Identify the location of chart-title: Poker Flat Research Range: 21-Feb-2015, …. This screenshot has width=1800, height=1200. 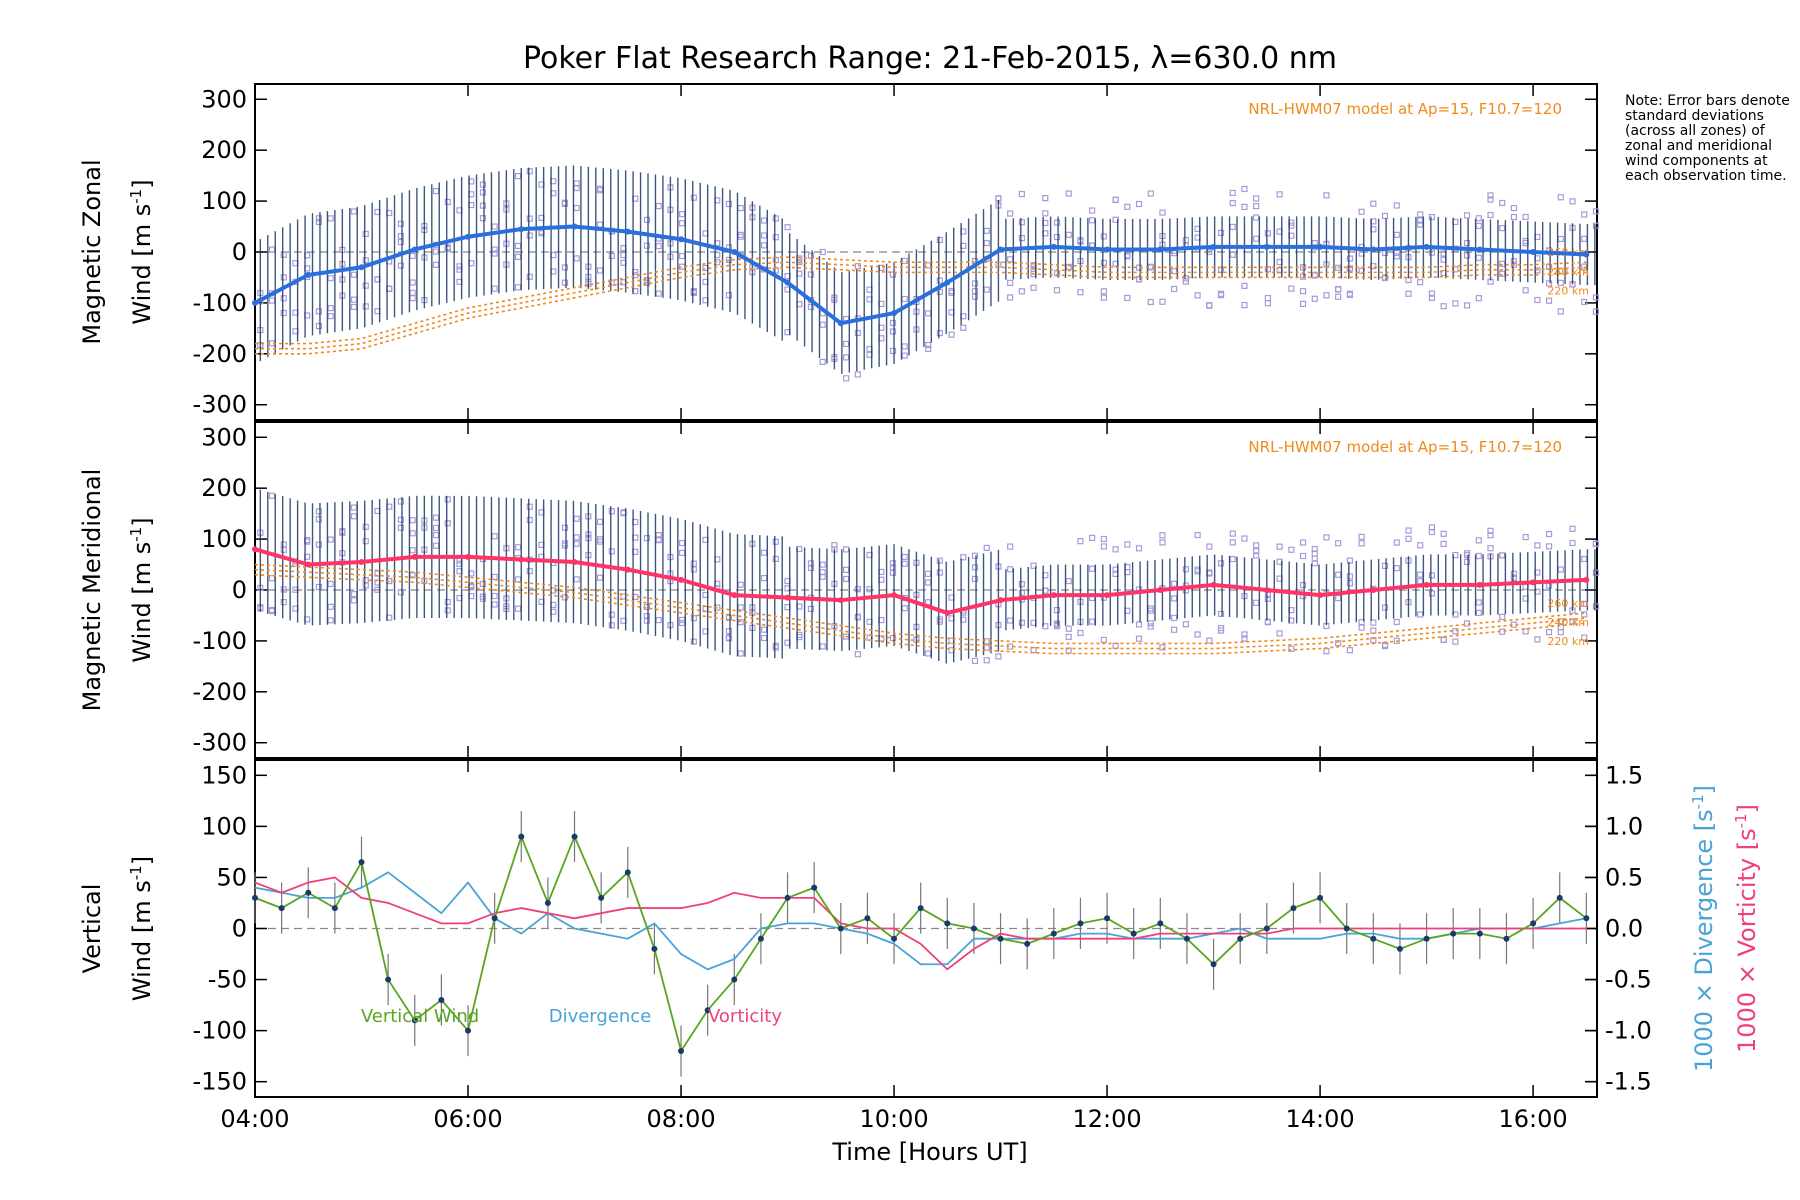
(930, 58).